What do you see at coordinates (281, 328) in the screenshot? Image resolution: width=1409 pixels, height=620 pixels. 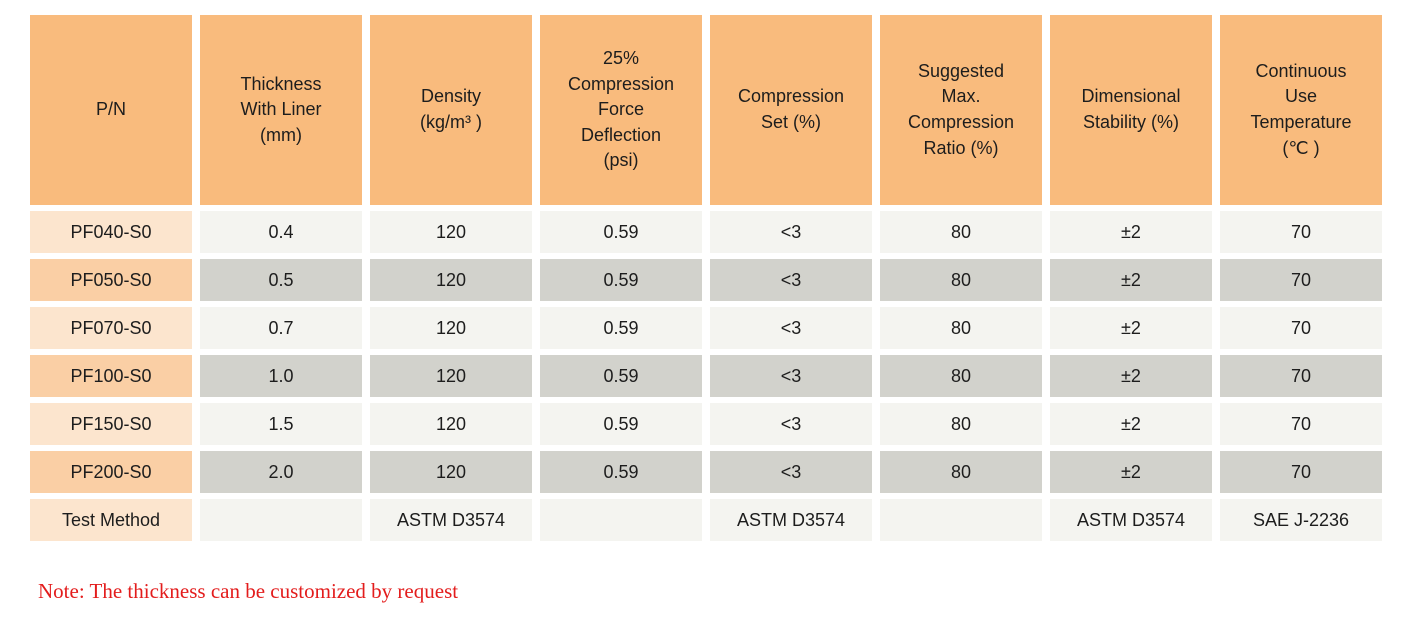 I see `value-cell: 0.7` at bounding box center [281, 328].